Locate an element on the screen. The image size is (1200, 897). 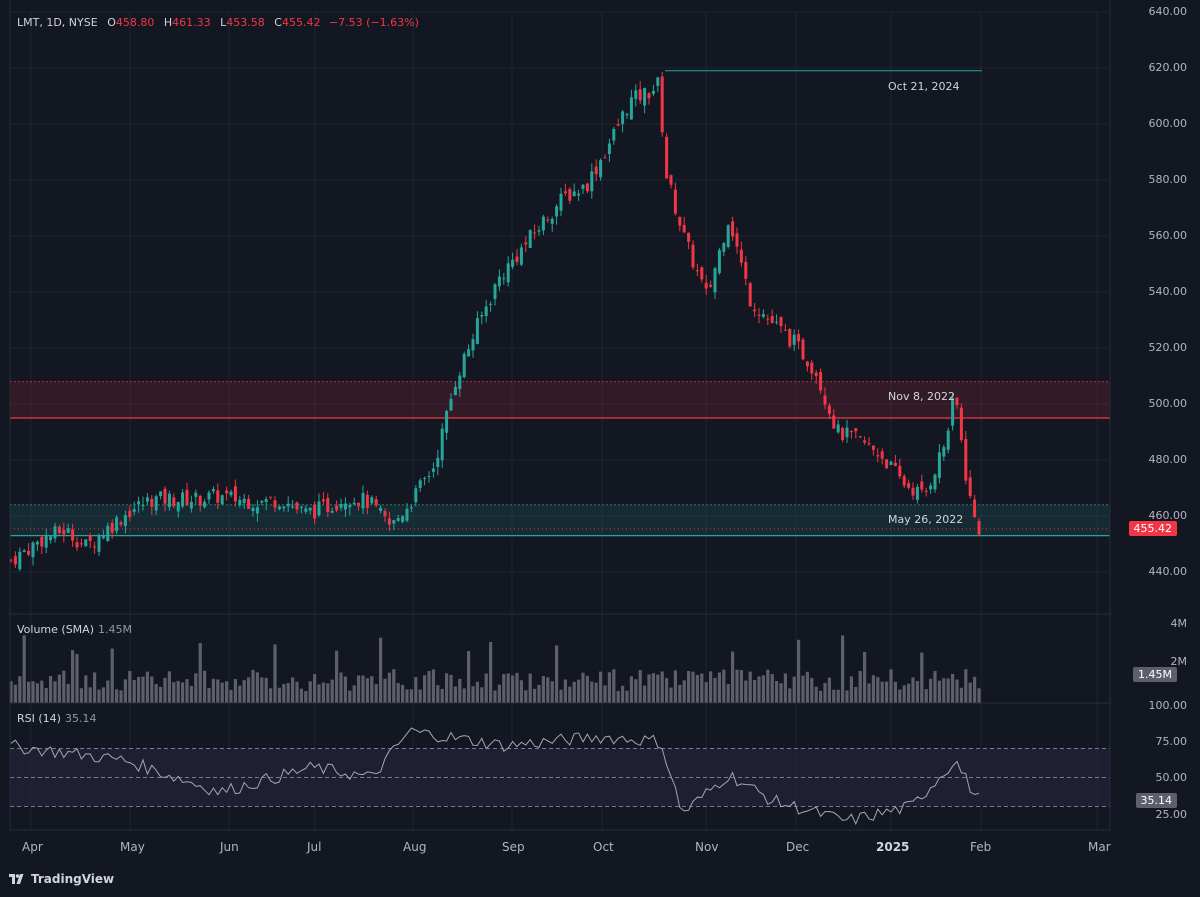
rsi-pane-label: RSI (14) 35.14 is located at coordinates (57, 718).